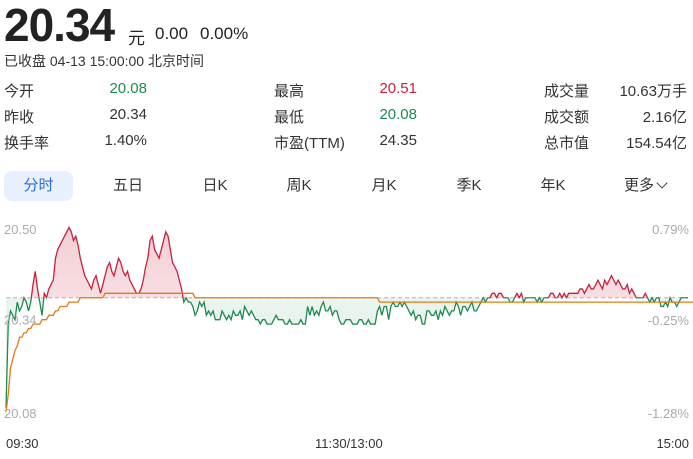 The width and height of the screenshot is (693, 459). What do you see at coordinates (670, 229) in the screenshot?
I see `y-axis-right-tick-high: 0.79%` at bounding box center [670, 229].